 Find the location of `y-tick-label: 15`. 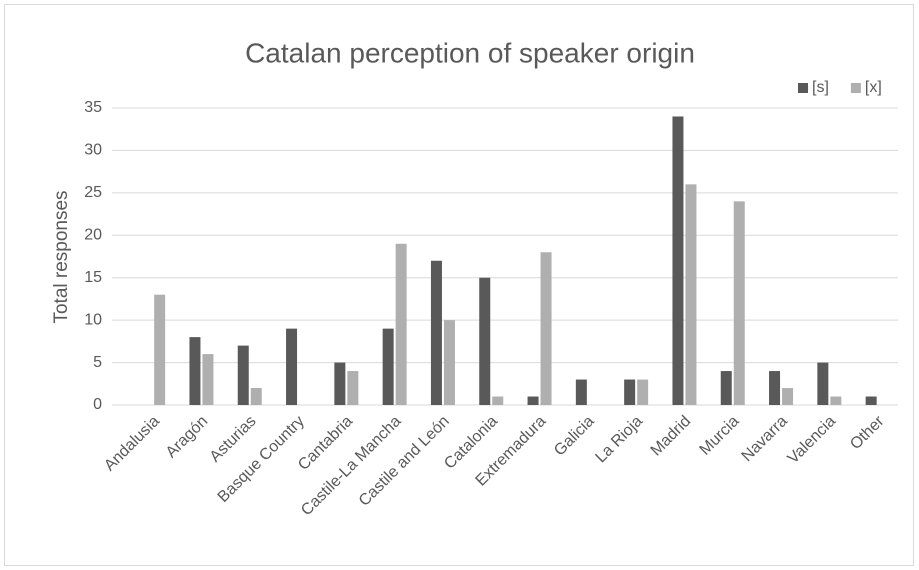

y-tick-label: 15 is located at coordinates (93, 277).